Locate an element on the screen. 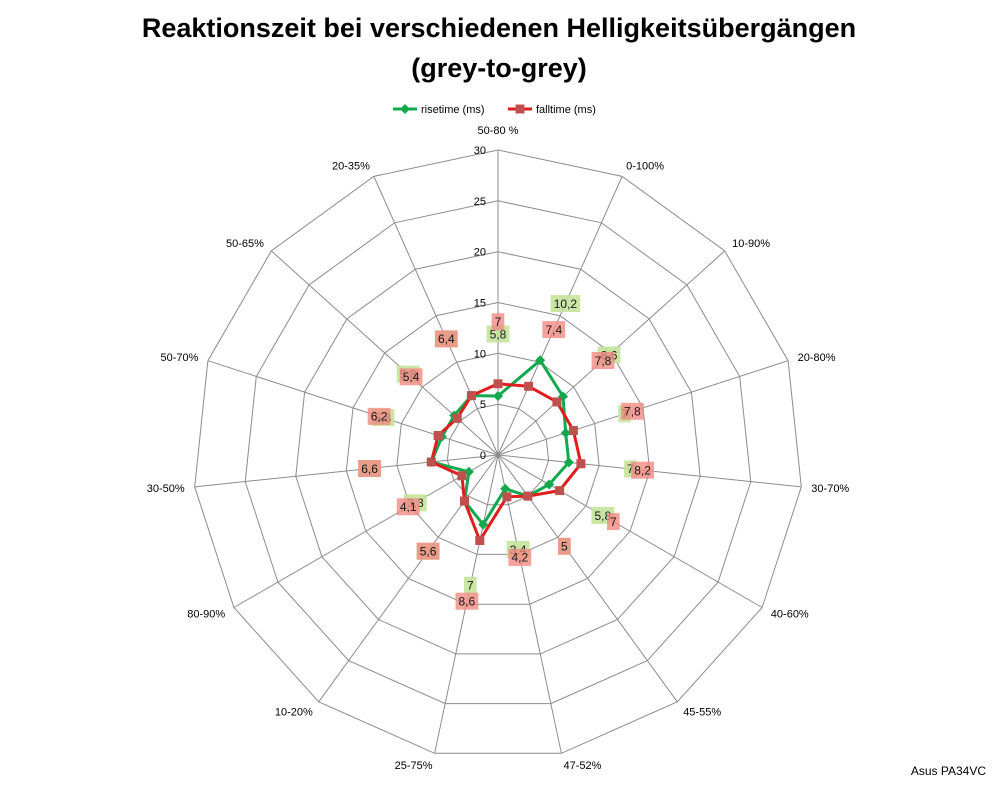  falltime-data-label: 4,1 is located at coordinates (408, 507).